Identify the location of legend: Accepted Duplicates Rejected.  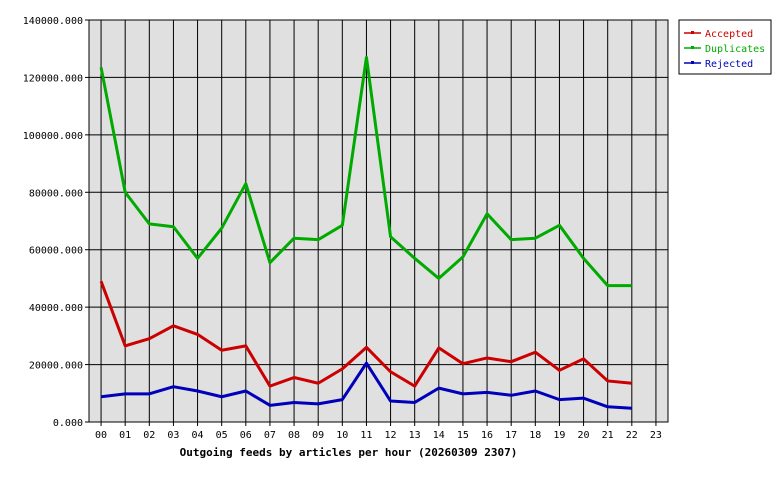
(725, 47).